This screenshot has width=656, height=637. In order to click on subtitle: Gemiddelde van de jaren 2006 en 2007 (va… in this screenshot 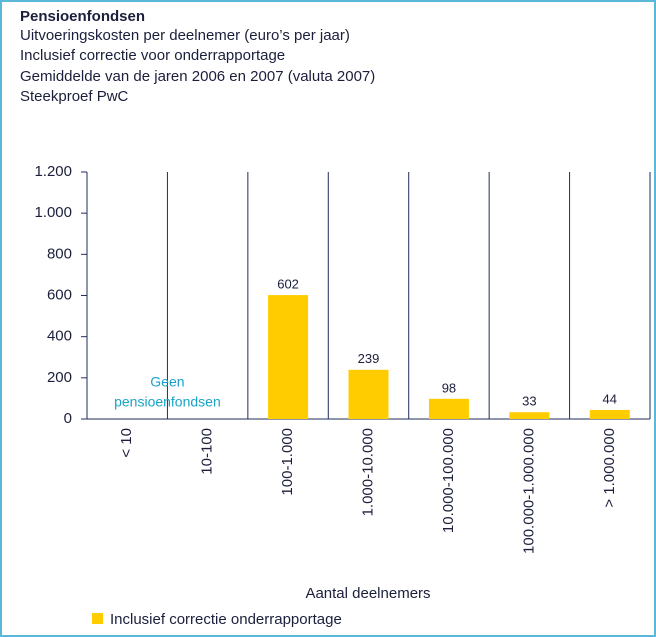, I will do `click(197, 76)`.